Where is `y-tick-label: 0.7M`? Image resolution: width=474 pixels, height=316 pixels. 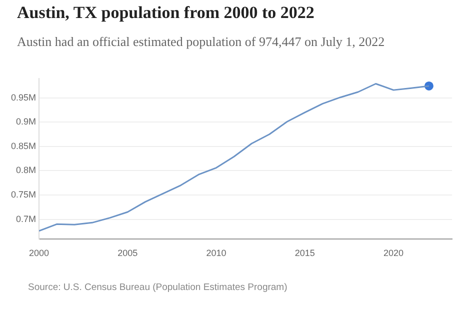 y-tick-label: 0.7M is located at coordinates (26, 219).